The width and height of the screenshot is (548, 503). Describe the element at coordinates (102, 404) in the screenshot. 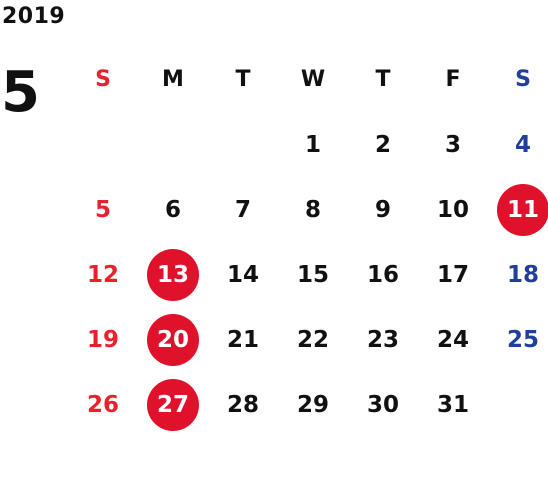

I see `day-cell: 26` at that location.